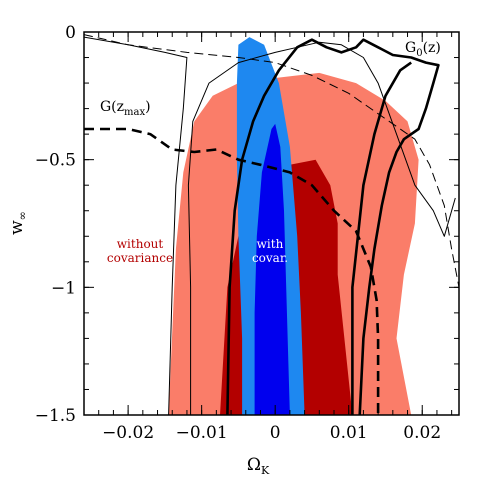 The width and height of the screenshot is (485, 485). What do you see at coordinates (272, 269) in the screenshot?
I see `with-covariance-inner` at bounding box center [272, 269].